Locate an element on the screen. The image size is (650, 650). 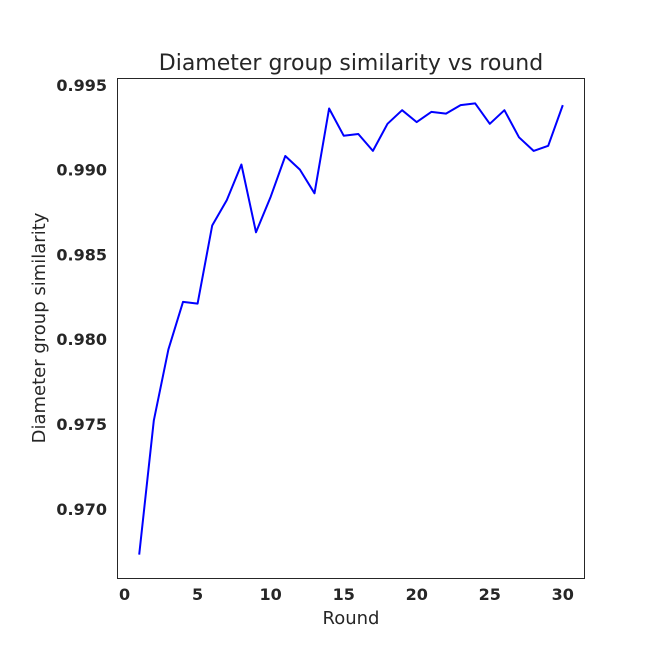
x-tick-label: 20 is located at coordinates (417, 594).